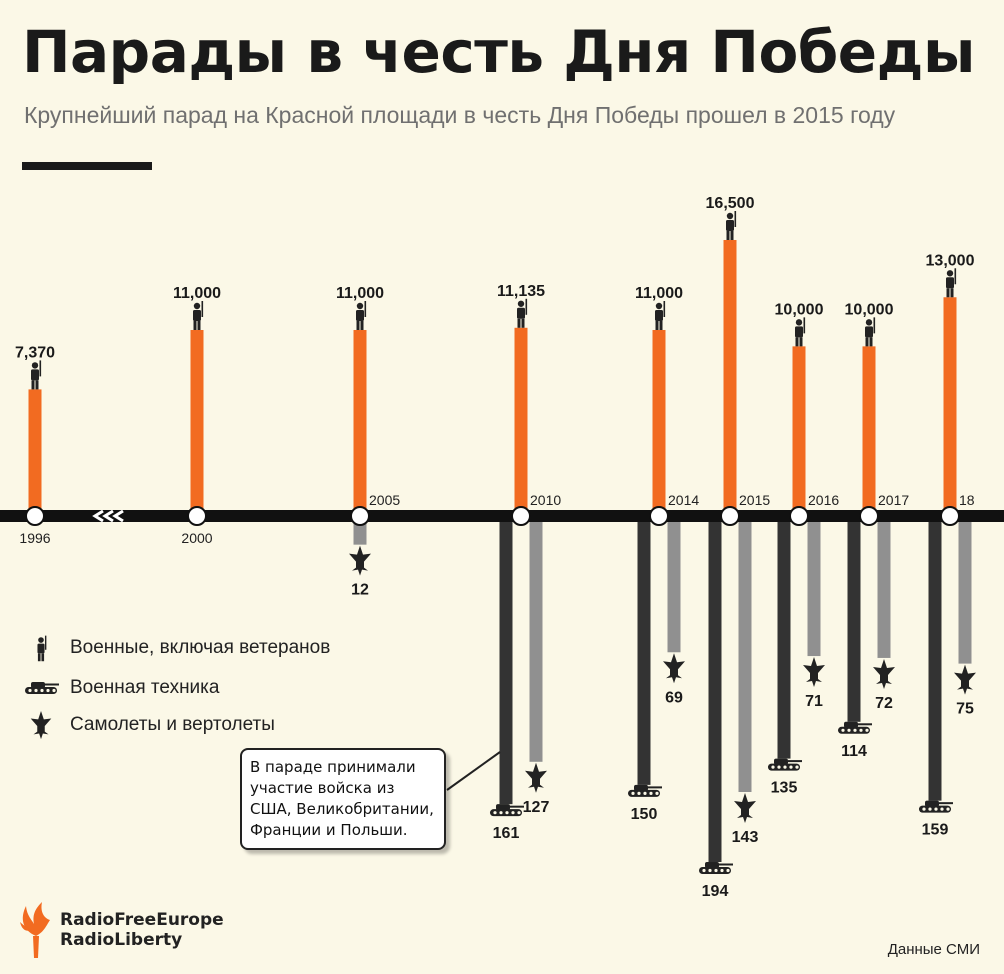 This screenshot has height=974, width=1004. I want to click on data-label-aircraft: 143, so click(745, 837).